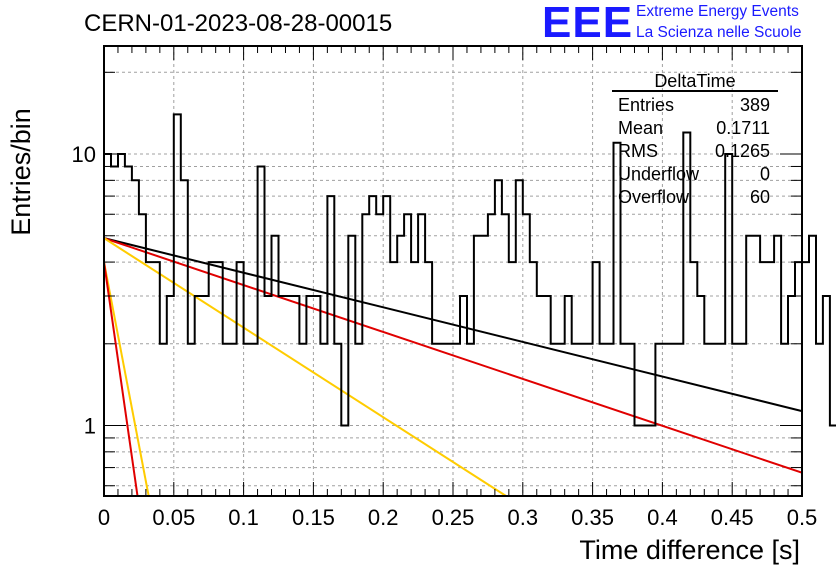 This screenshot has width=836, height=572. Describe the element at coordinates (588, 23) in the screenshot. I see `eee-logo: EEE` at that location.